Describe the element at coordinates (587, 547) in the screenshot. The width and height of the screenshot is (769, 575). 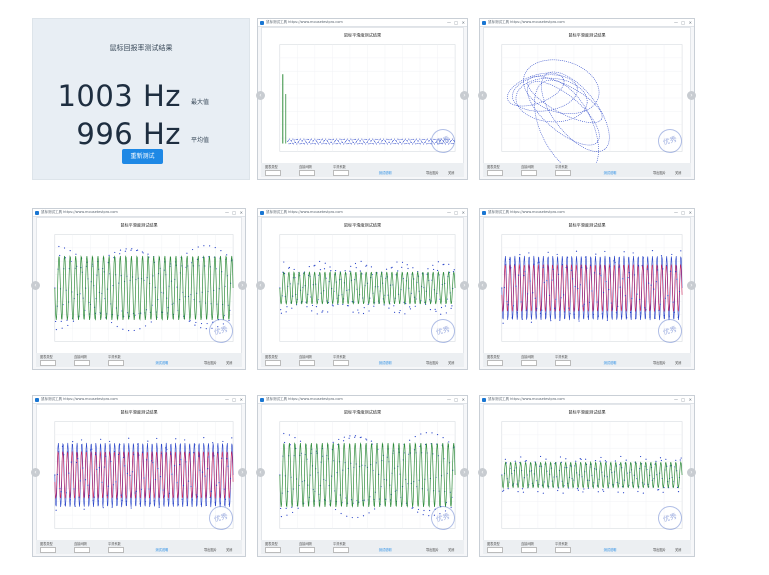
I see `control-bar: 图表类型 连接间隔 平滑系数 测试说明 导出图片 关闭` at that location.